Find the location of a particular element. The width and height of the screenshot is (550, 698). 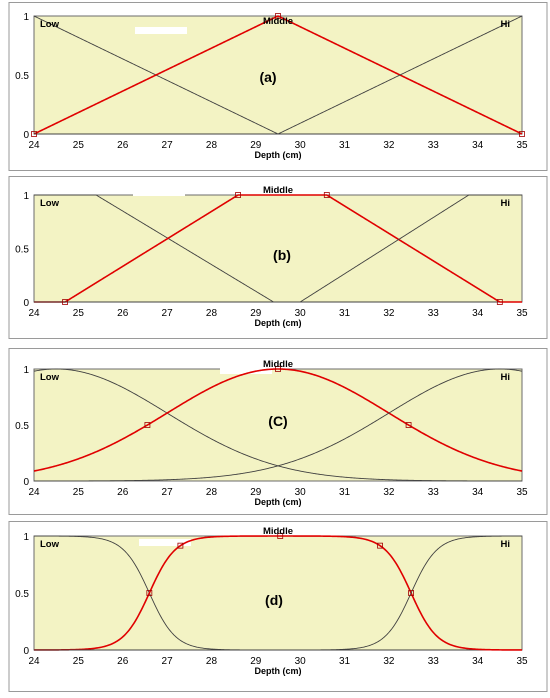

panel-label: (C) is located at coordinates (277, 421).